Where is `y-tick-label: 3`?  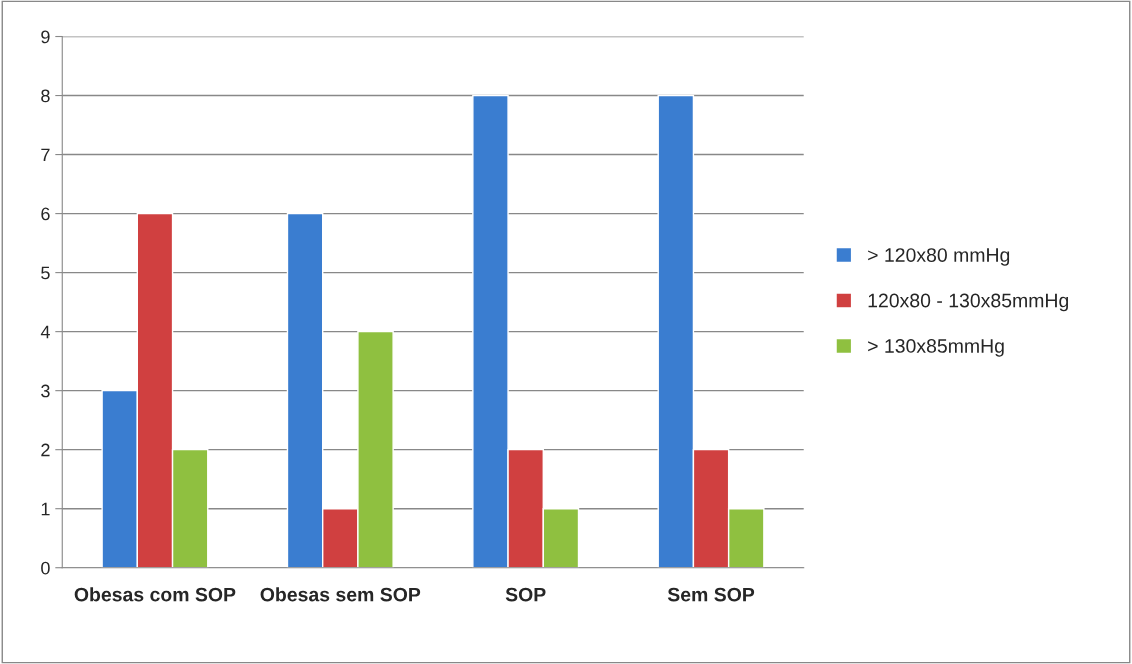
y-tick-label: 3 is located at coordinates (45, 391).